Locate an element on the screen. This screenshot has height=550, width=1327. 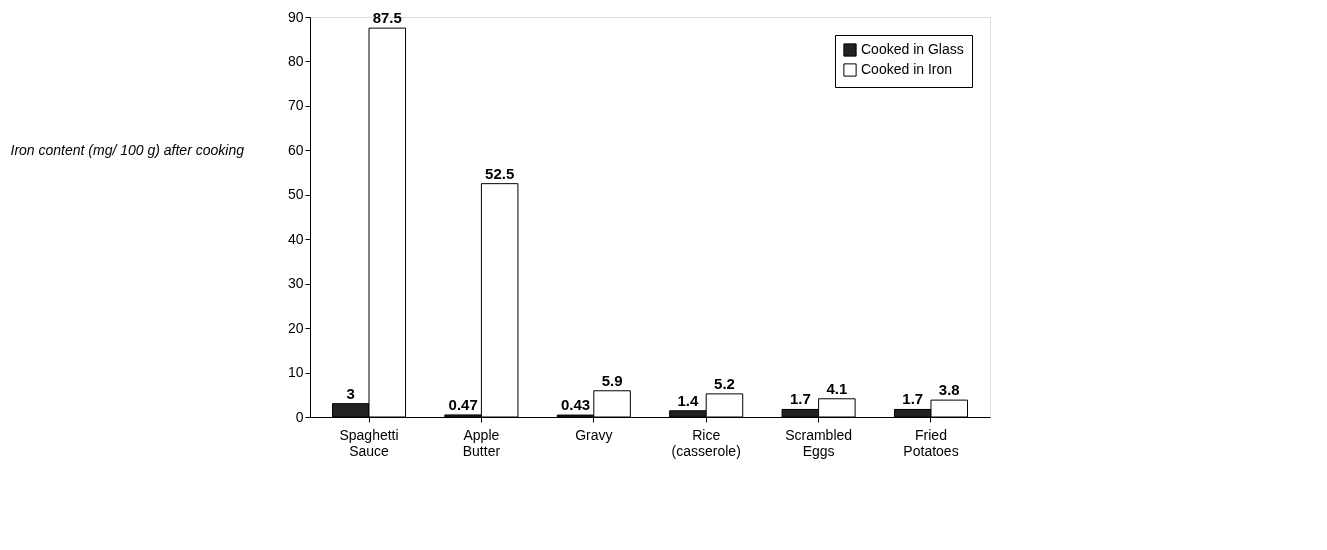
x-tick-label: Apple Butter is located at coordinates (481, 442).